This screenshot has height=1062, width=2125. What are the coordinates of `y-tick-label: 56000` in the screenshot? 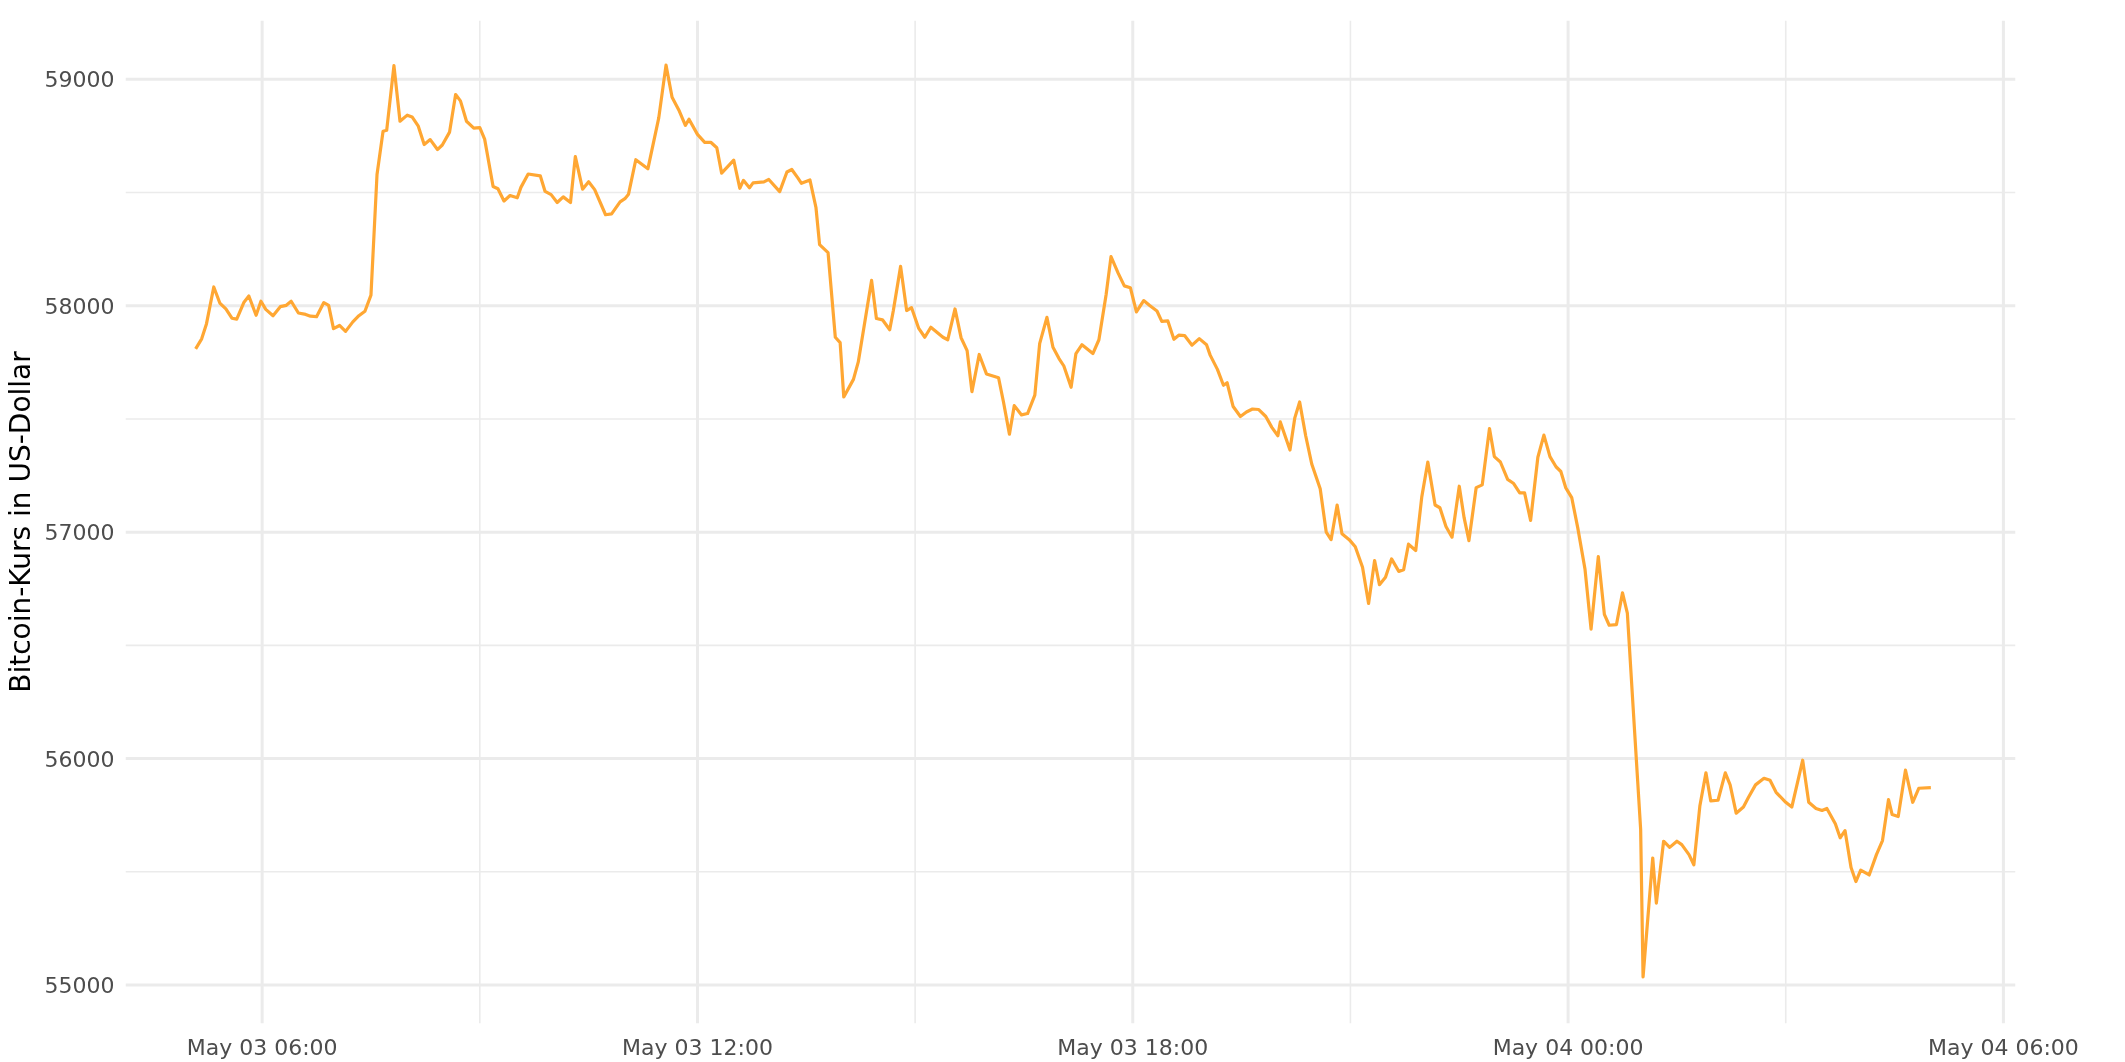 It's located at (79, 759).